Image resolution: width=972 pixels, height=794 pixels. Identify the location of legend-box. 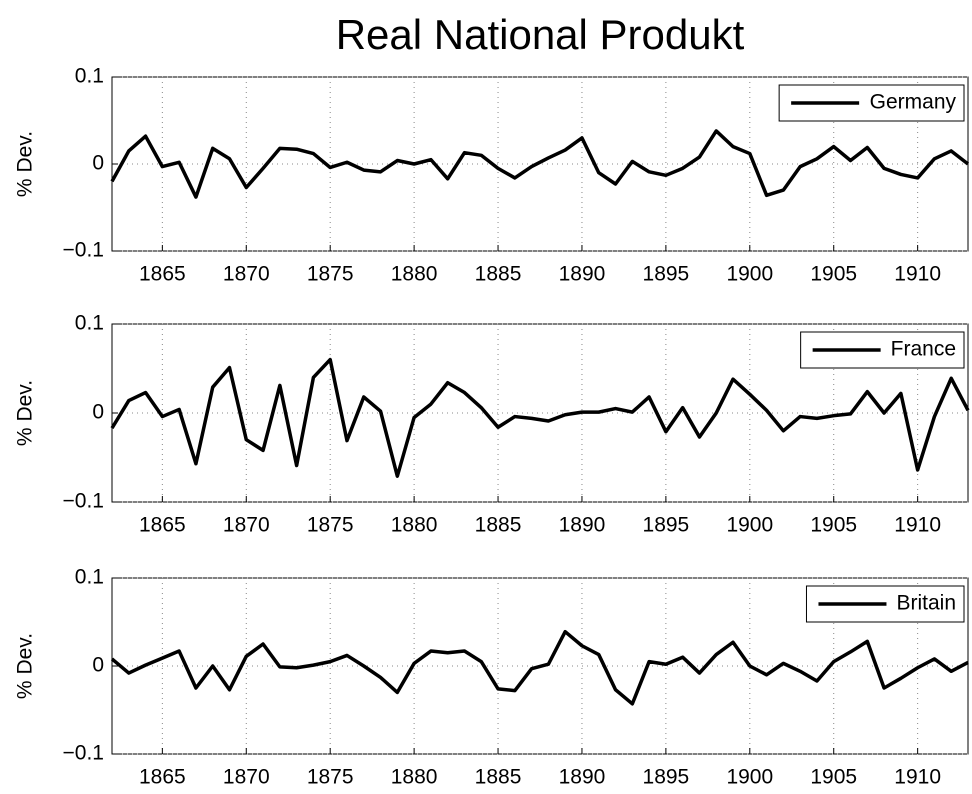
(871, 103).